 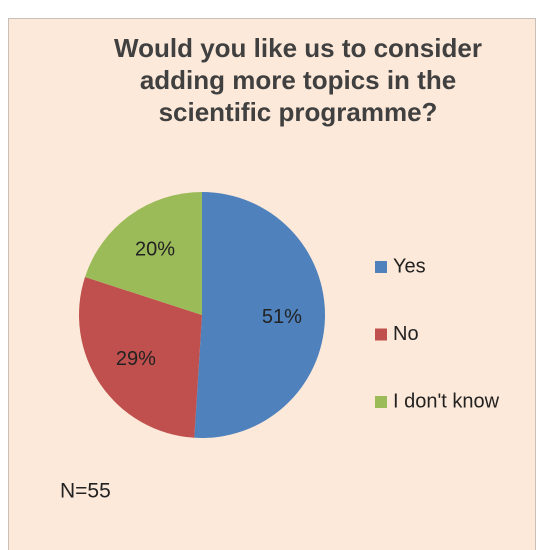 What do you see at coordinates (409, 266) in the screenshot?
I see `legend-label: Yes` at bounding box center [409, 266].